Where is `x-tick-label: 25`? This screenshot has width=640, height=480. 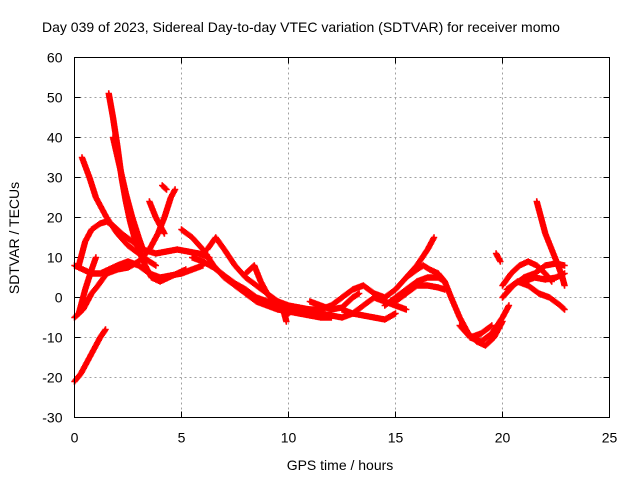 x-tick-label: 25 is located at coordinates (610, 438).